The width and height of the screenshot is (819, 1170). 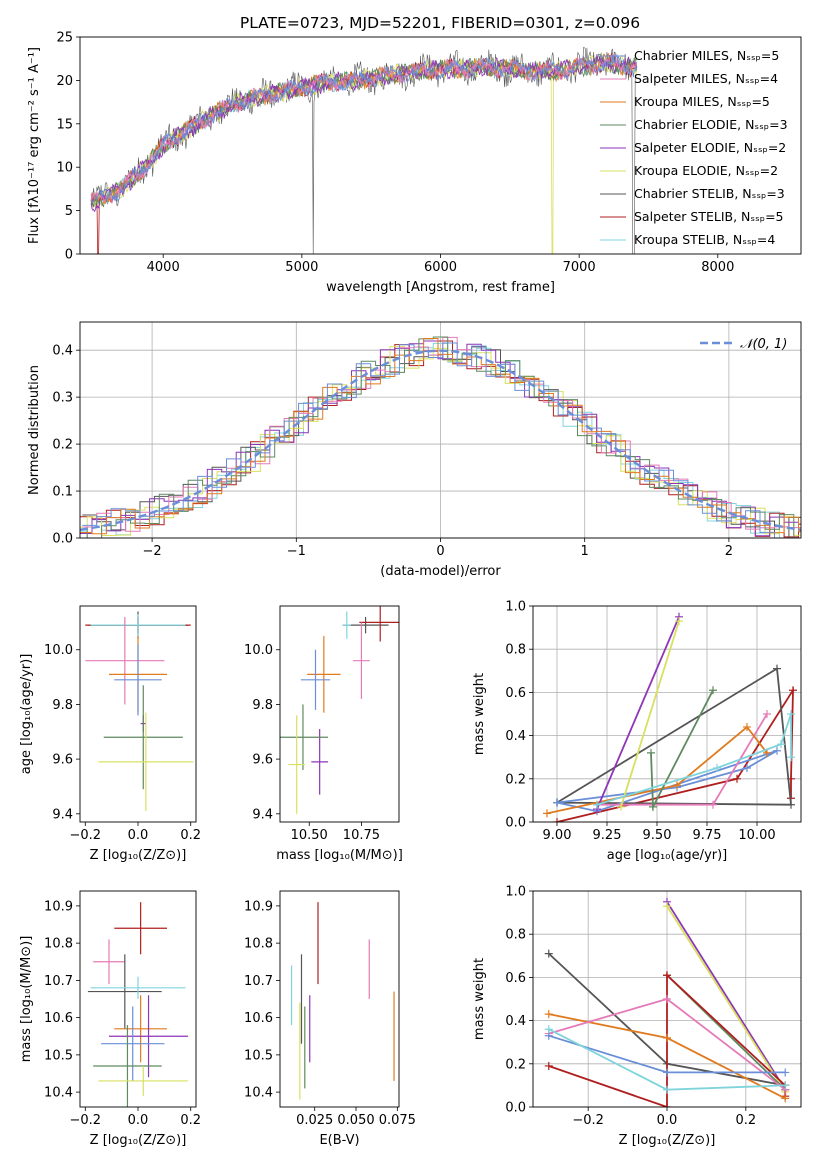 What do you see at coordinates (557, 835) in the screenshot?
I see `x-tick-label: 9.00` at bounding box center [557, 835].